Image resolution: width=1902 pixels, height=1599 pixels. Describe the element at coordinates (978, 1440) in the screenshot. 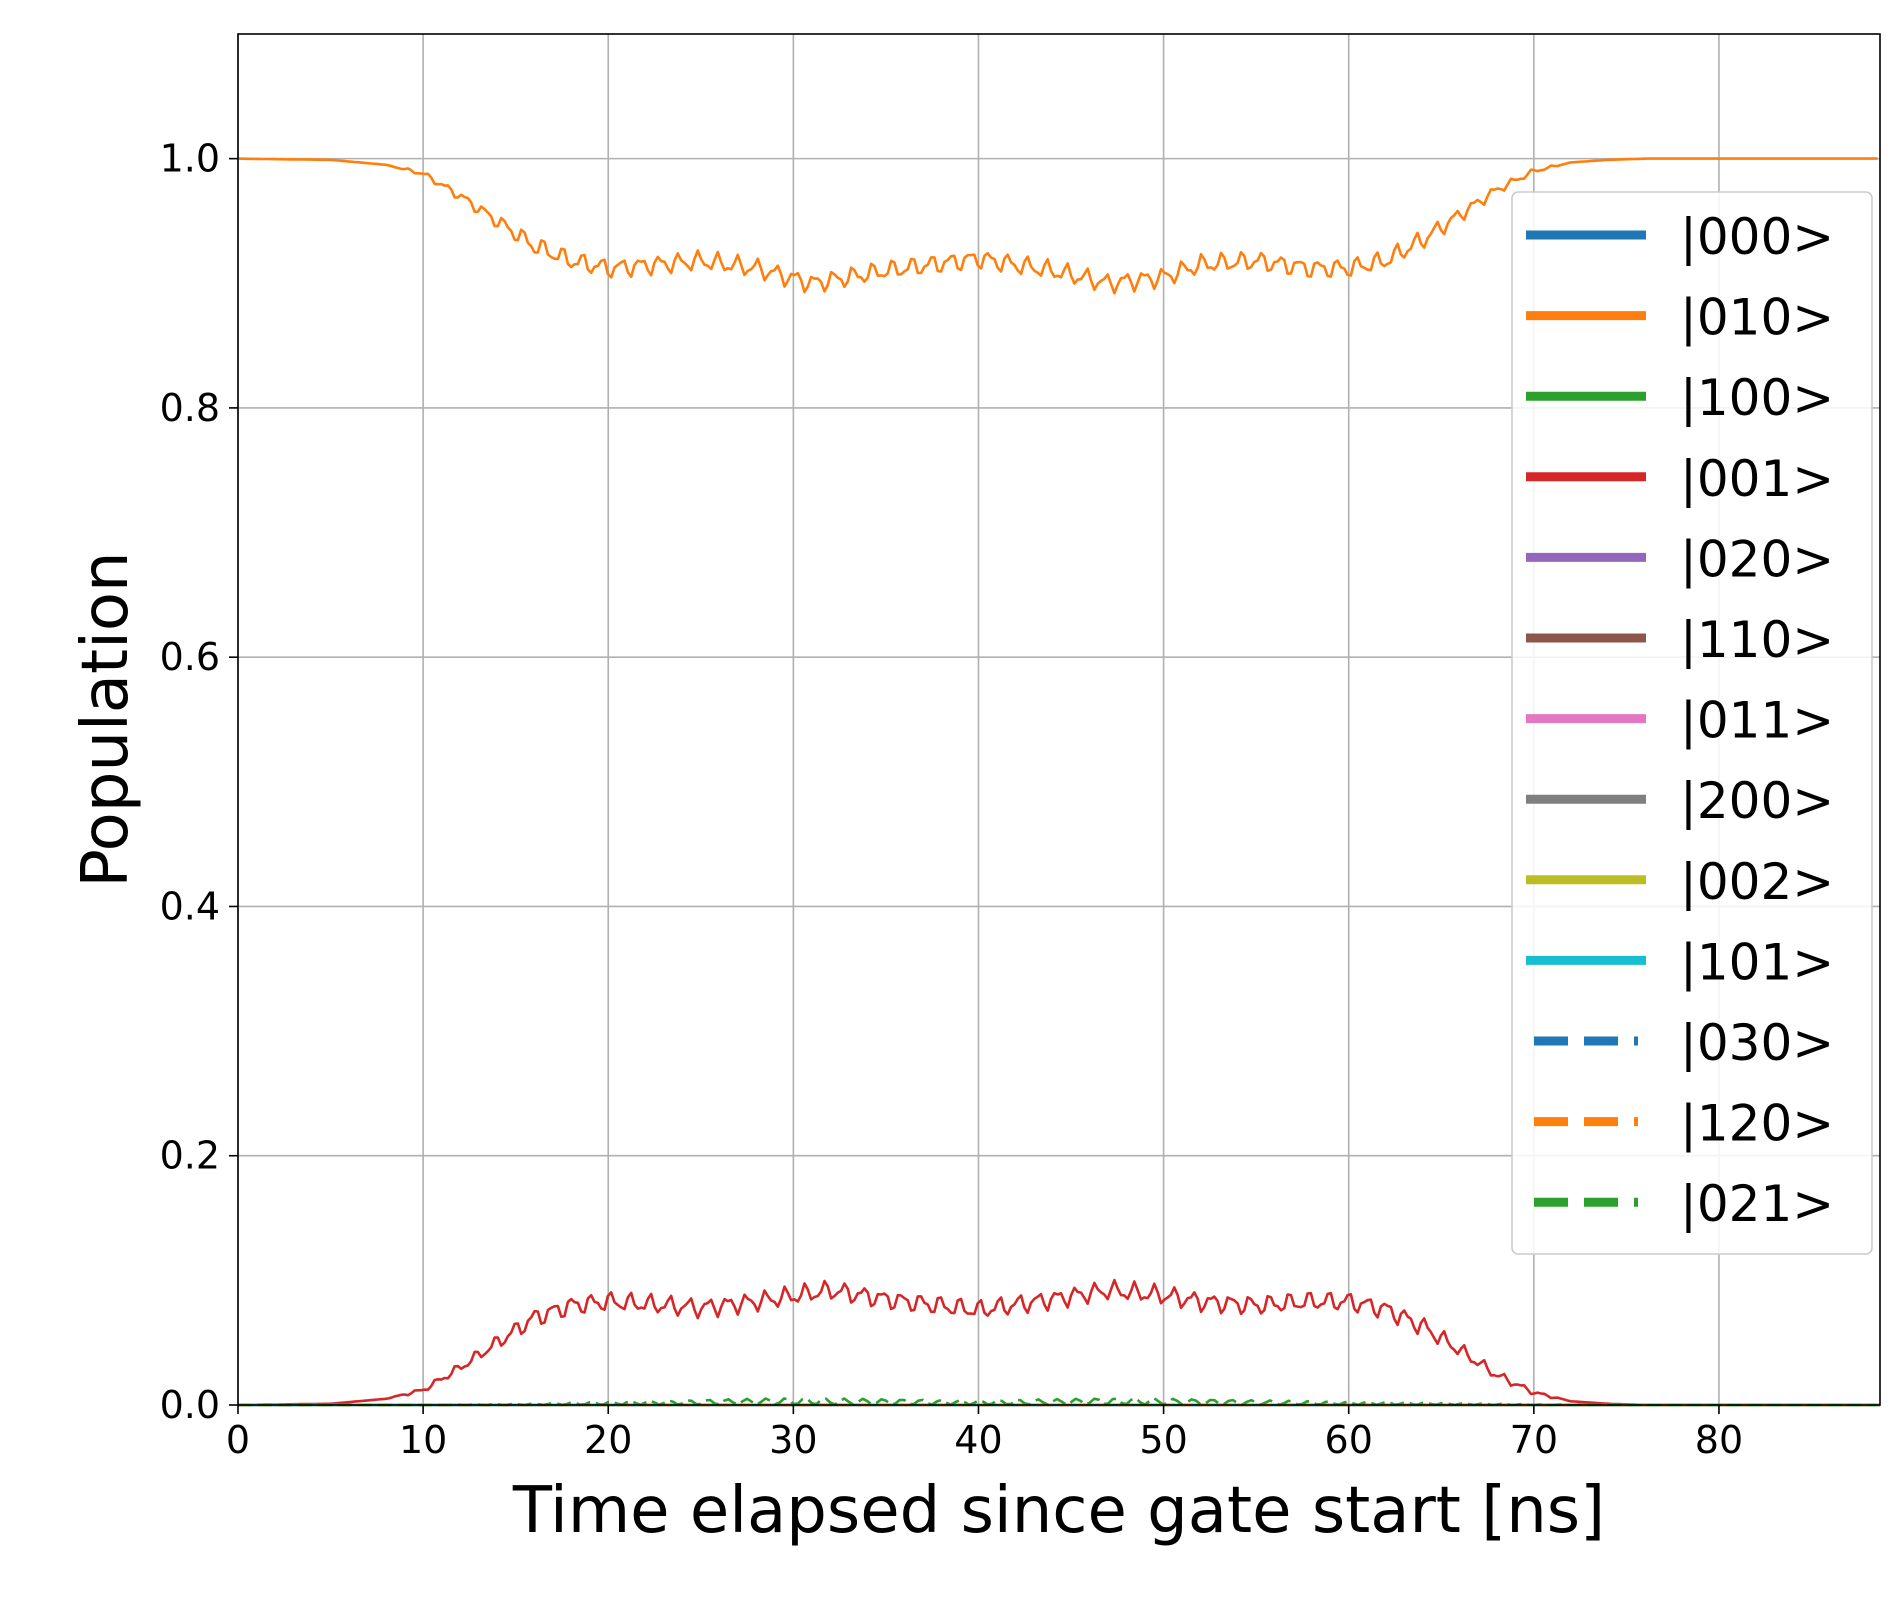

I see `x-tick-label: 40` at that location.